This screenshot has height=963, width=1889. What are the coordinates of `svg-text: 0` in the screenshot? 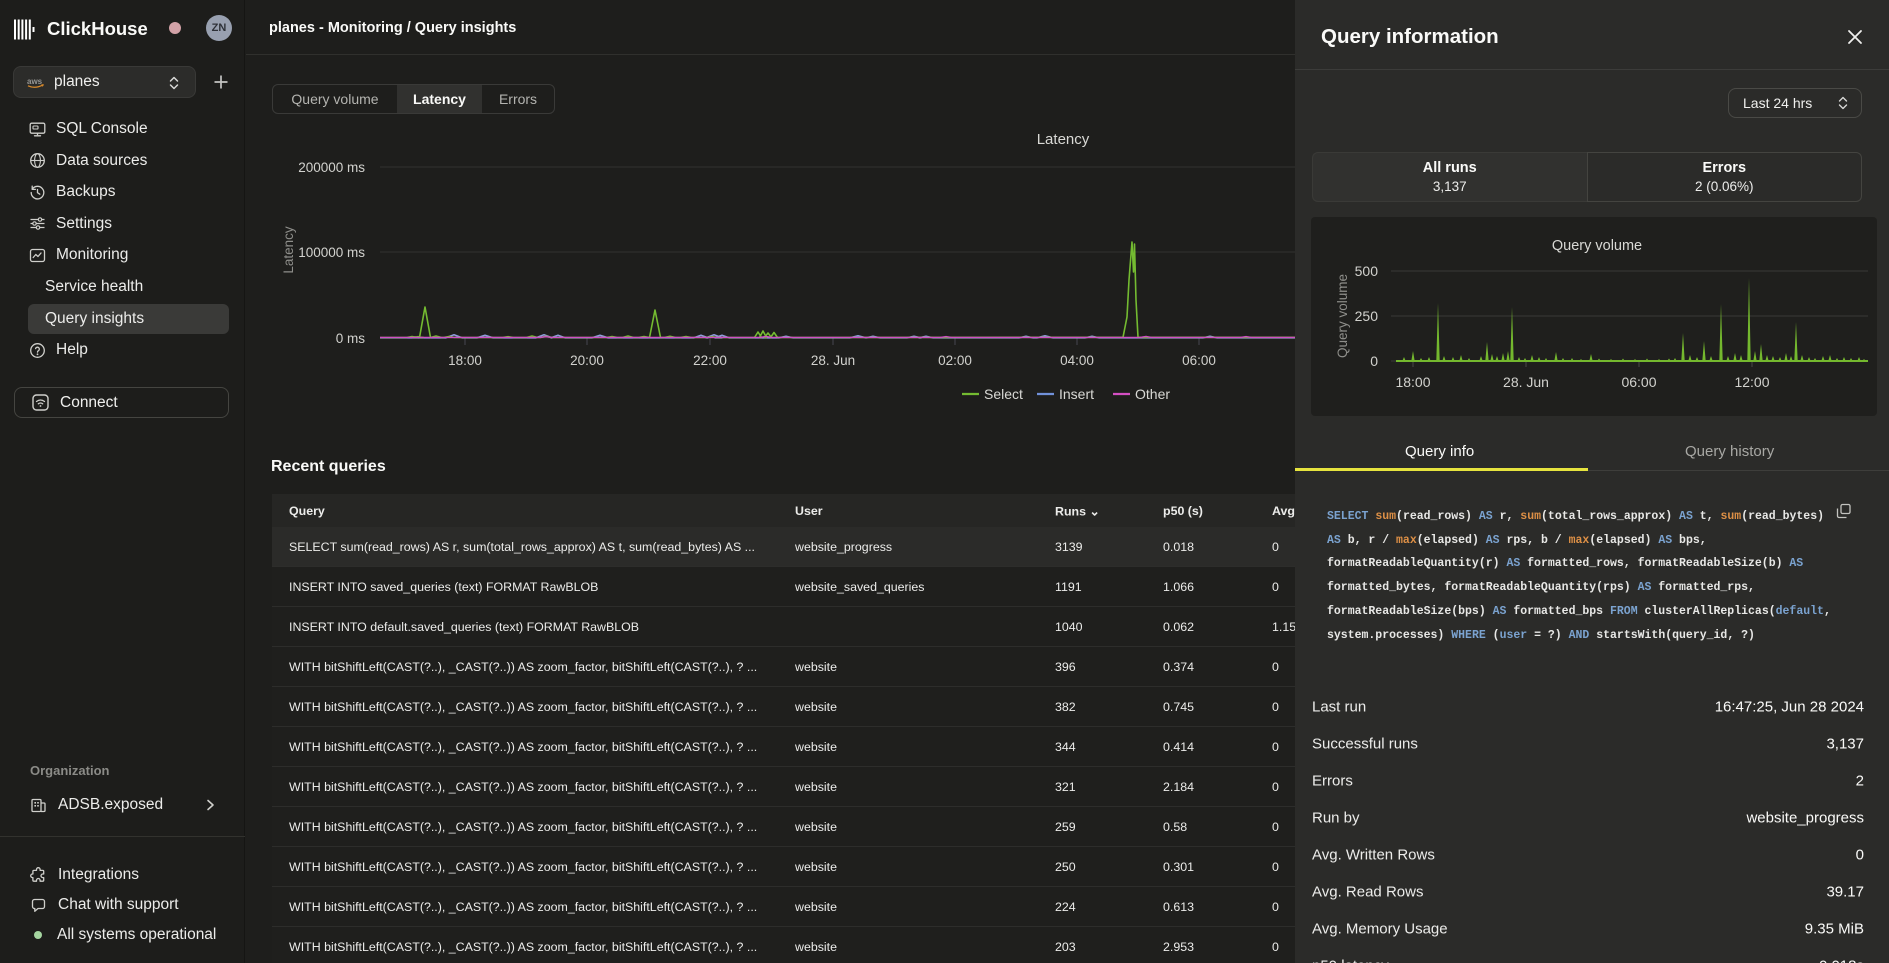 It's located at (1374, 361).